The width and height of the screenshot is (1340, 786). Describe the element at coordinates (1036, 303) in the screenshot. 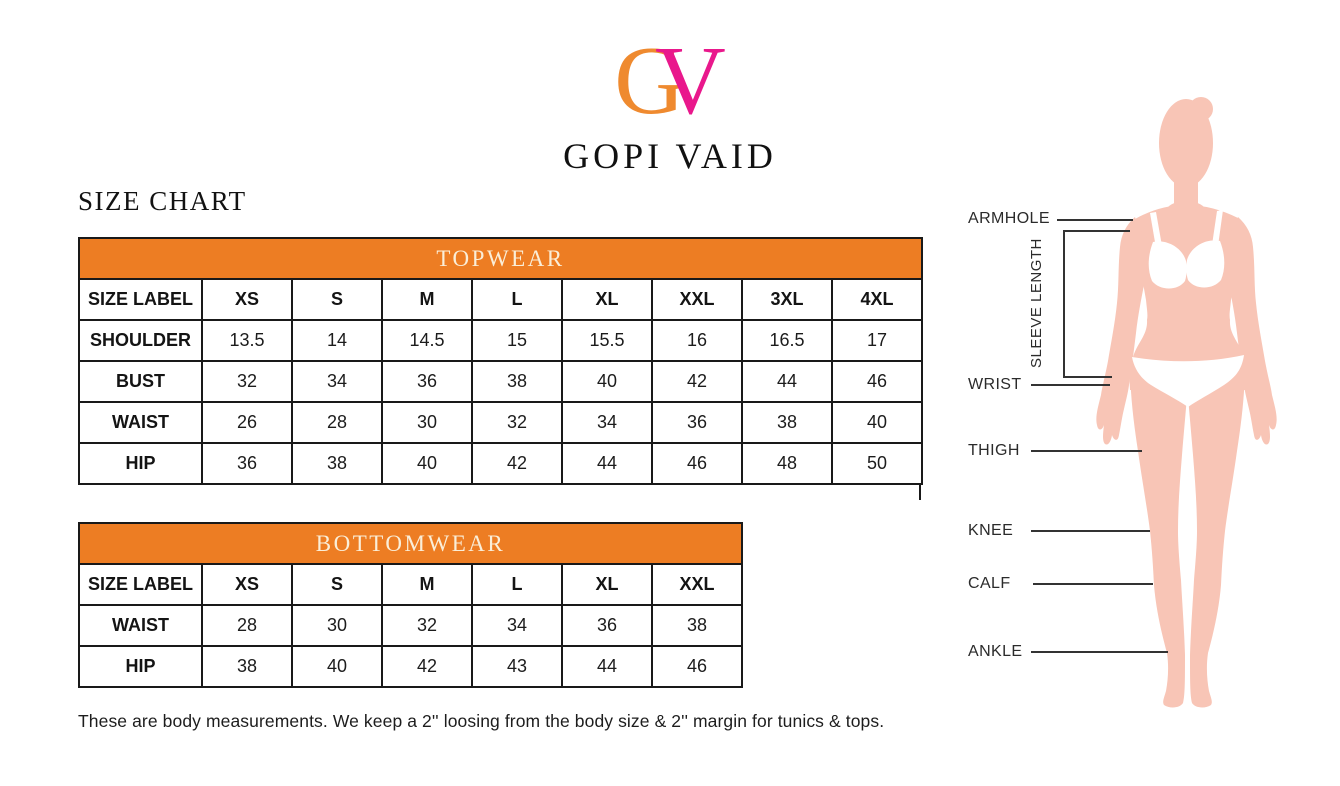

I see `sleeve-length-label: SLEEVE LENGTH` at that location.